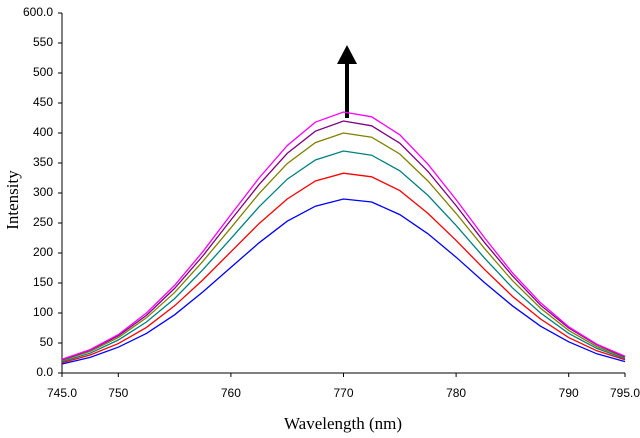  I want to click on y-tick-label: 450, so click(43, 102).